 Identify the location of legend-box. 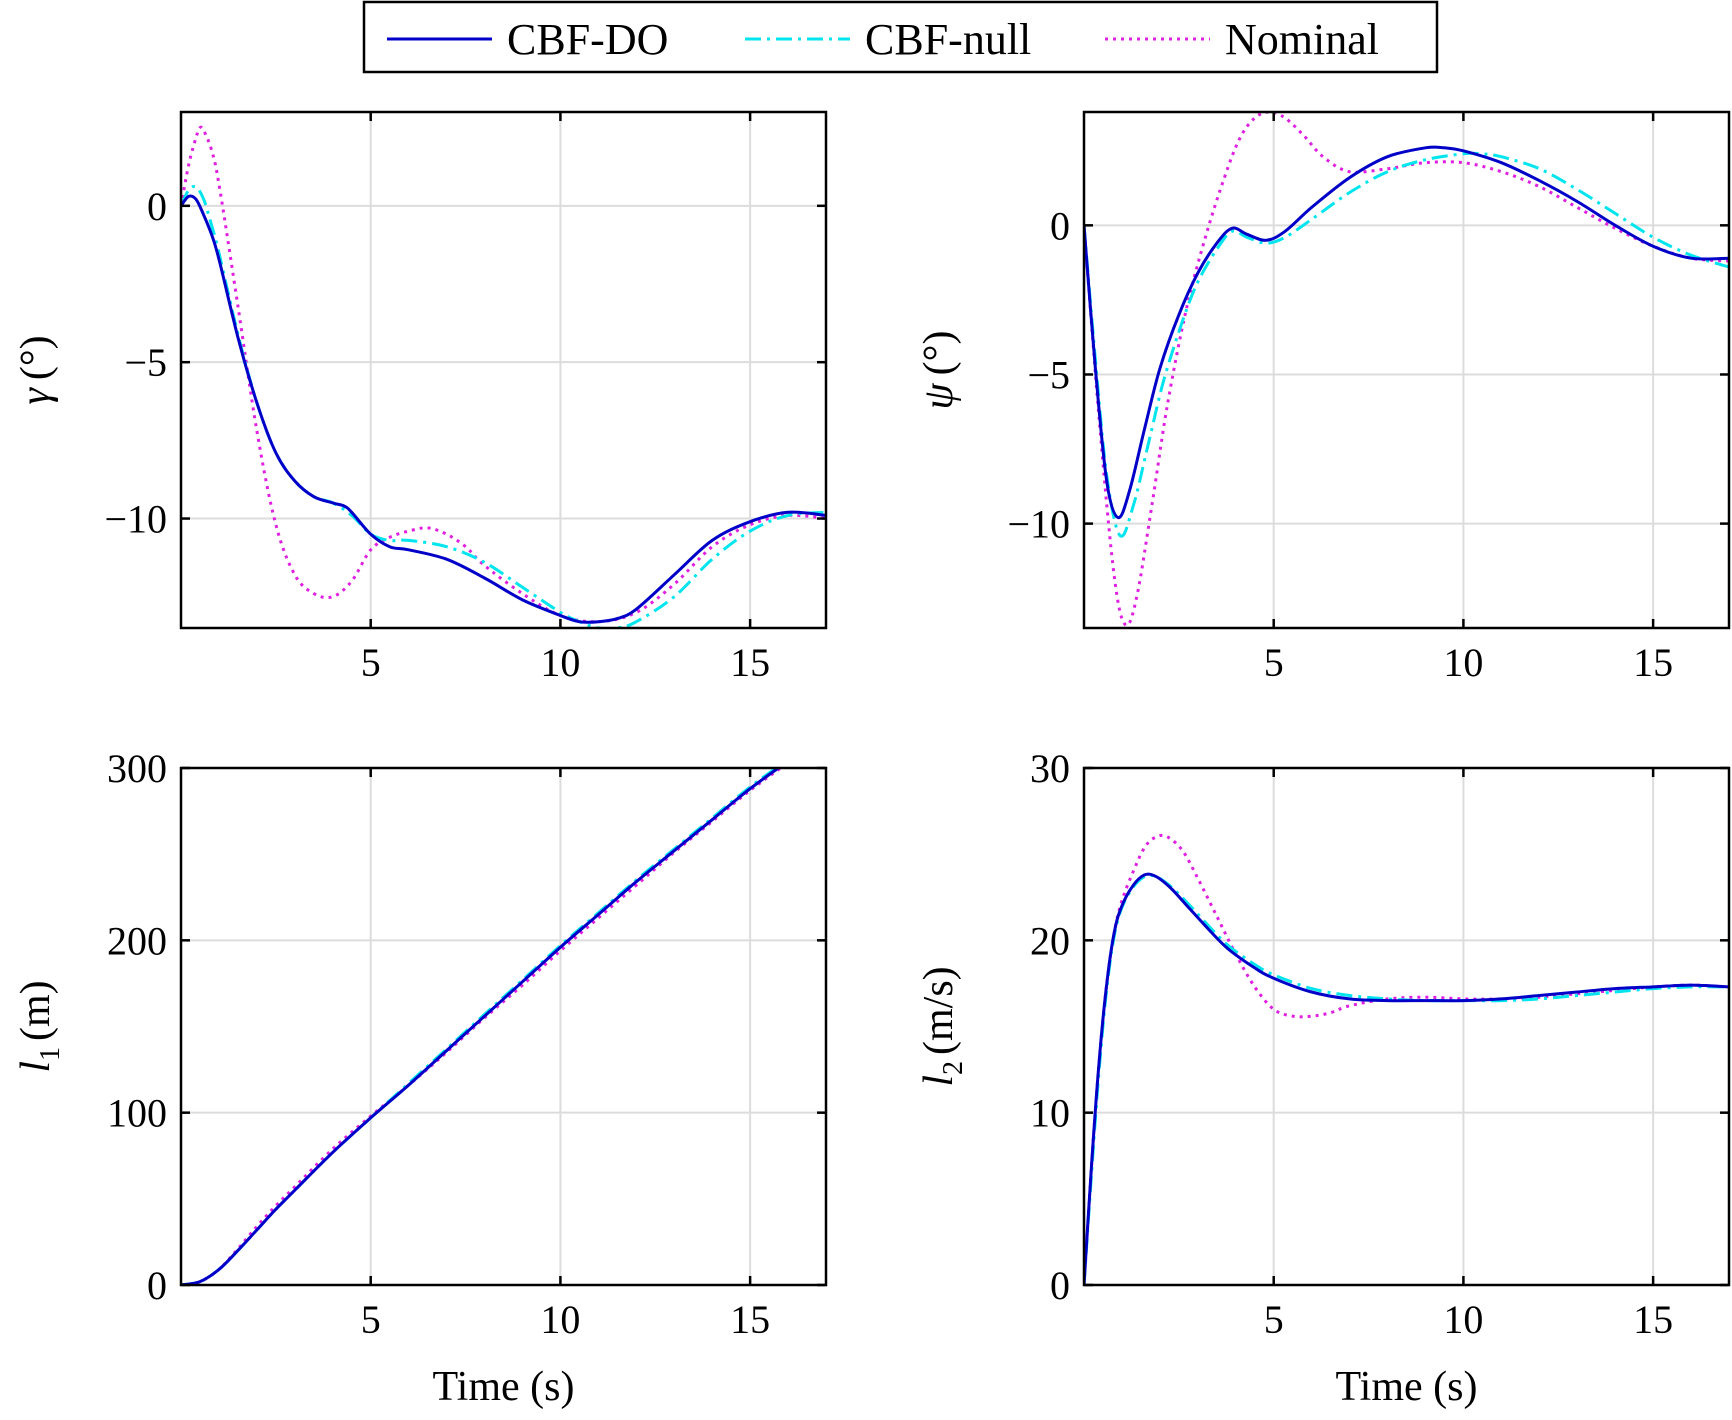
(900, 37).